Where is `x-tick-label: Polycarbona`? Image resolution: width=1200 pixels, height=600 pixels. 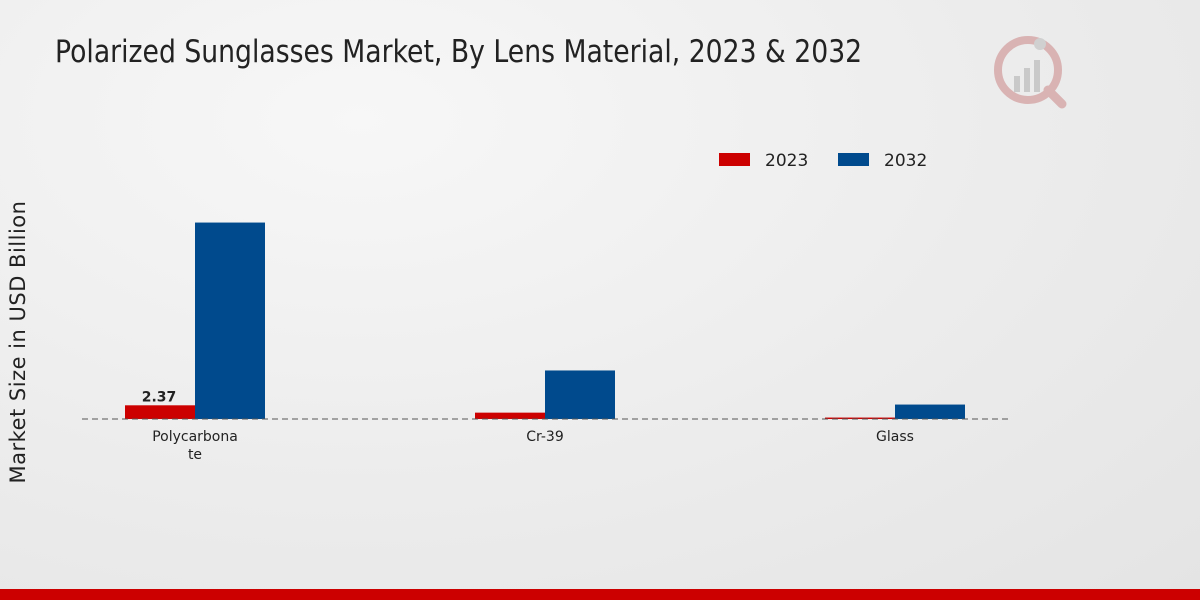 x-tick-label: Polycarbona is located at coordinates (195, 437).